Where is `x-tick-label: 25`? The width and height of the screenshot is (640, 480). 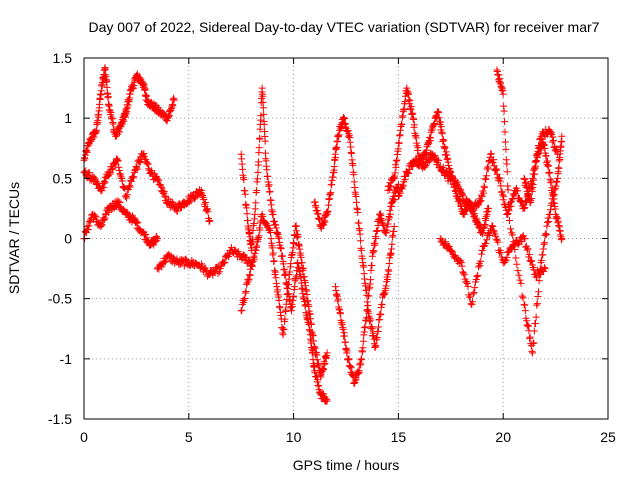 x-tick-label: 25 is located at coordinates (608, 437).